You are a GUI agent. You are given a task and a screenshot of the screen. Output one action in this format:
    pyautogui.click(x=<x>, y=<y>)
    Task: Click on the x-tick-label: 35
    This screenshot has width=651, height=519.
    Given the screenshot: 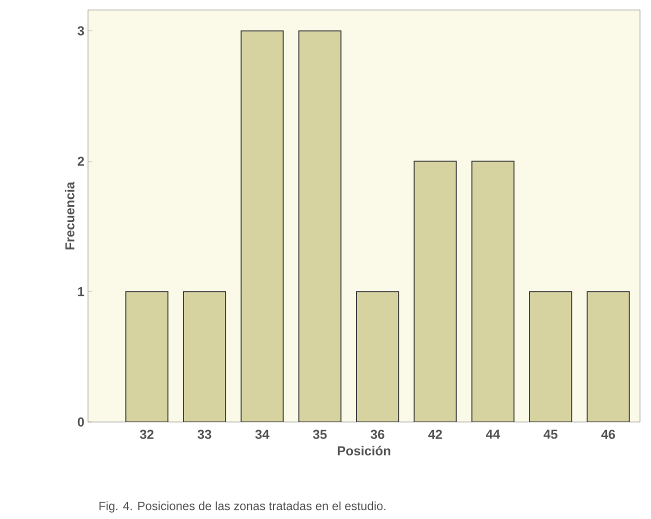 What is the action you would take?
    pyautogui.click(x=319, y=434)
    